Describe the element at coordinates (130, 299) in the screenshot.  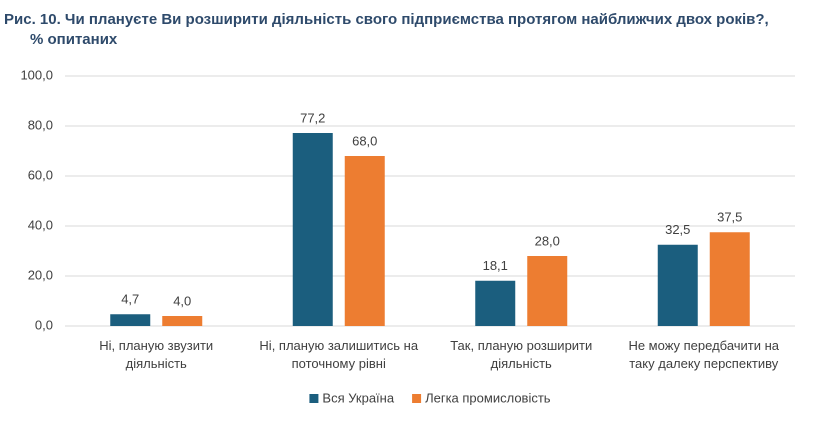
I see `value-label: 4,7` at that location.